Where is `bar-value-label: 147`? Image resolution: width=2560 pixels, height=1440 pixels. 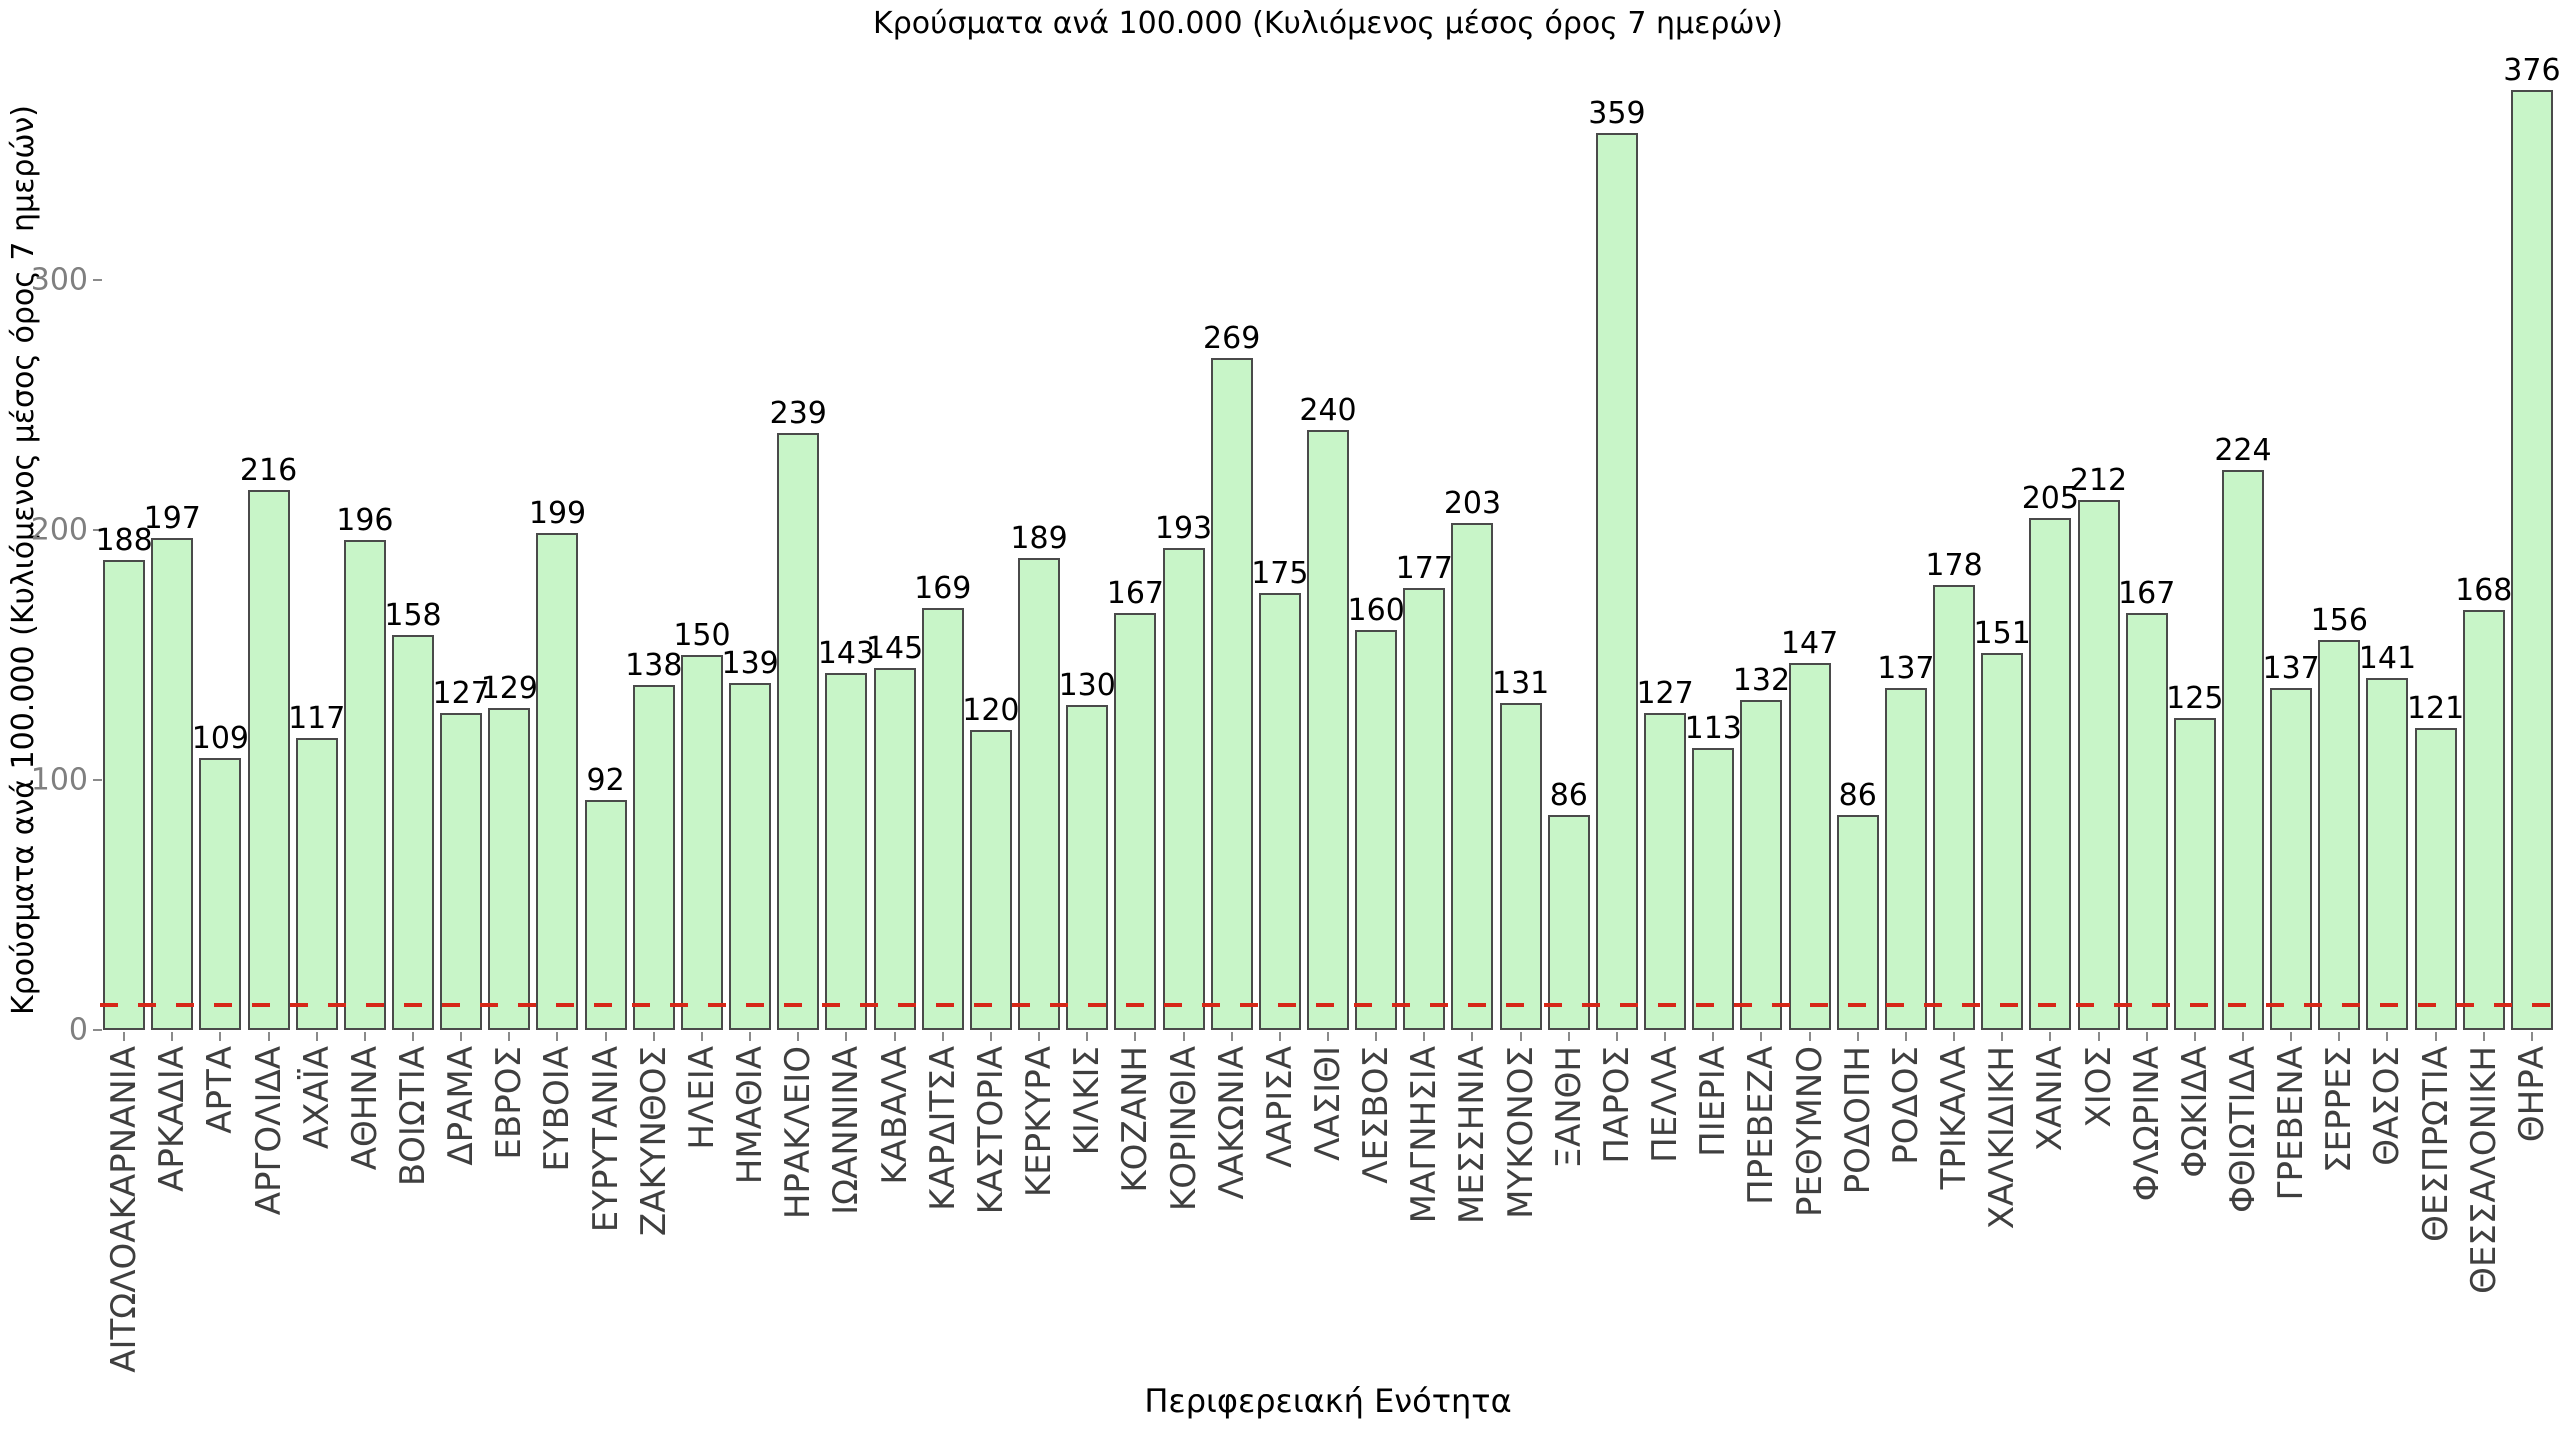 bar-value-label: 147 is located at coordinates (1809, 643).